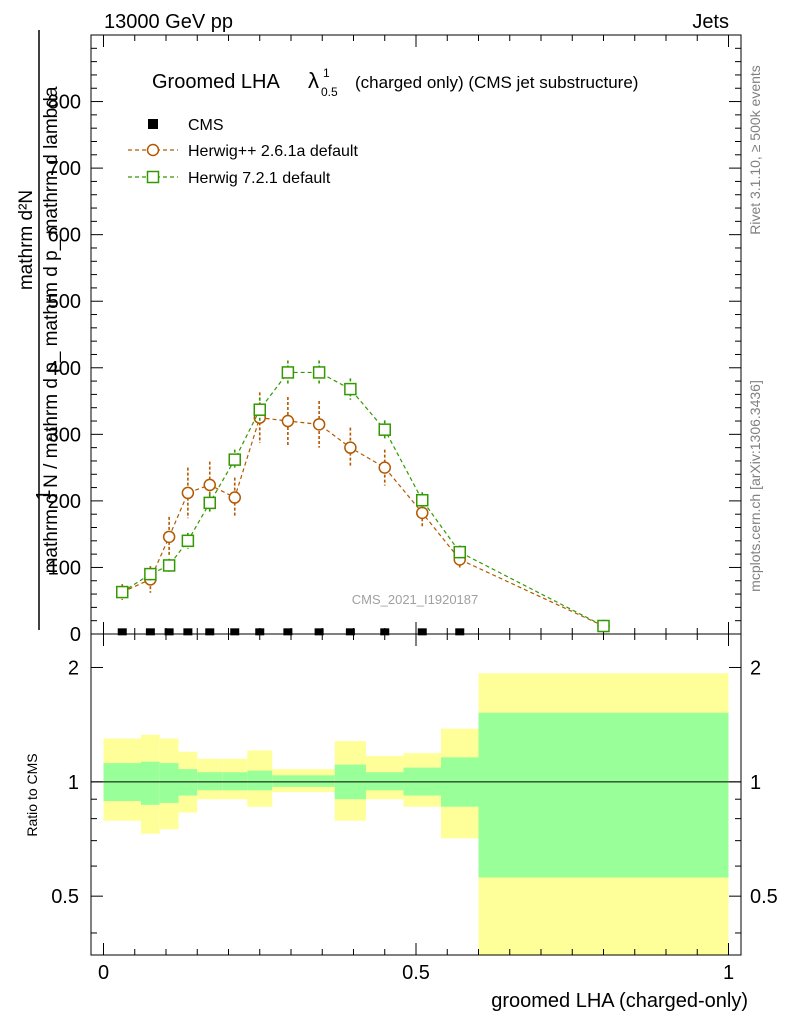  Describe the element at coordinates (73, 783) in the screenshot. I see `ratio-y-tick-label: 1` at that location.